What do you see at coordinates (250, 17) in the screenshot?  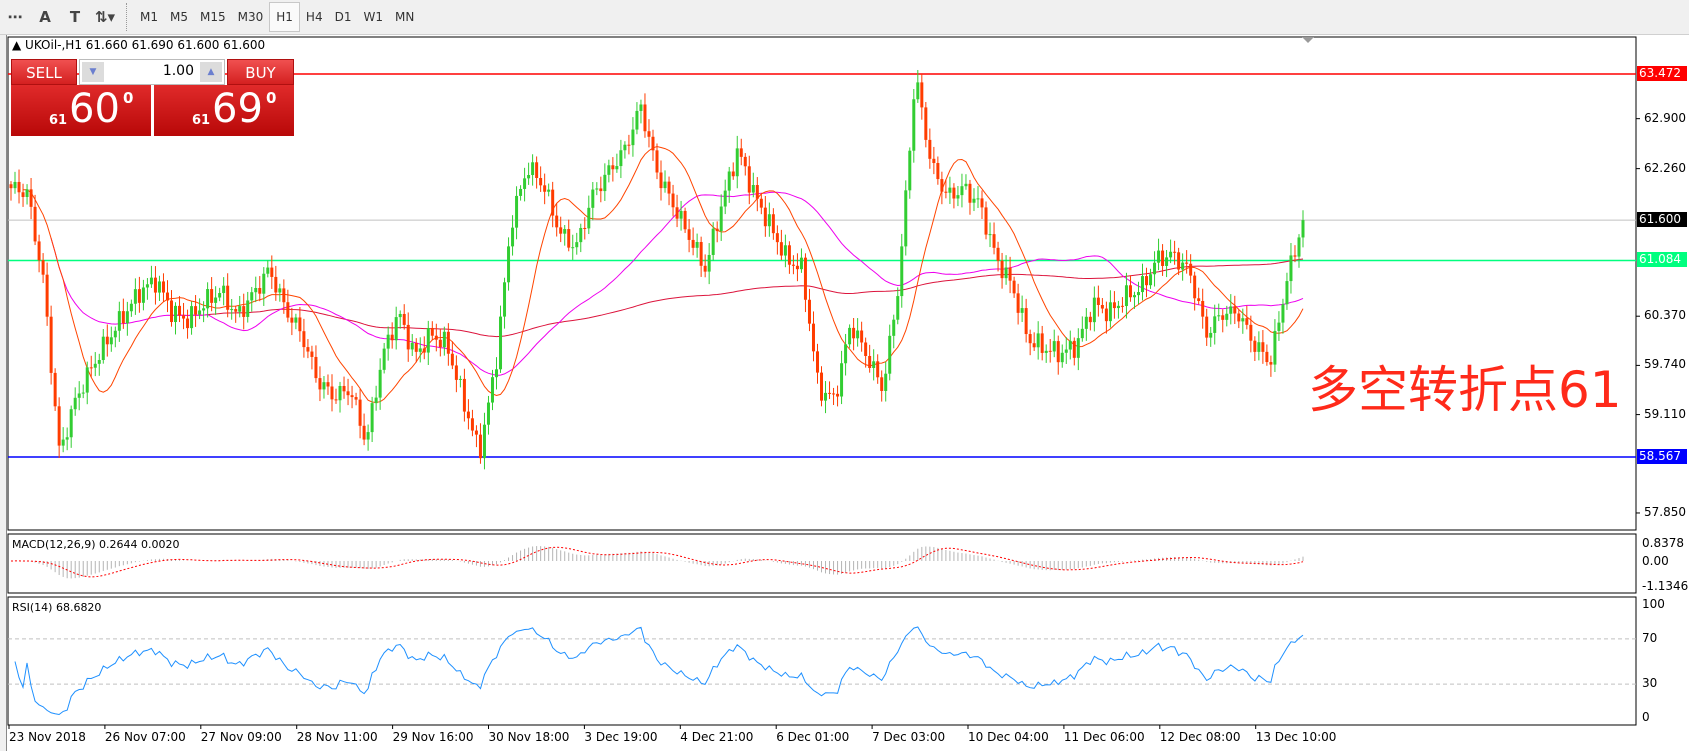 I see `timeframe-m30: M30` at bounding box center [250, 17].